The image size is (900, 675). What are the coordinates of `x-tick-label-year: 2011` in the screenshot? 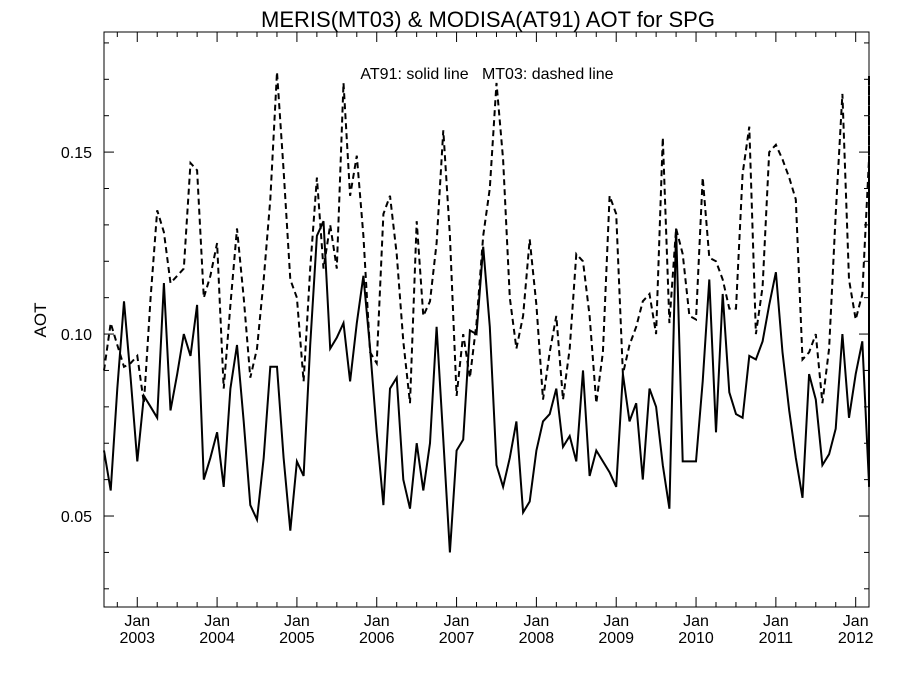 It's located at (776, 638).